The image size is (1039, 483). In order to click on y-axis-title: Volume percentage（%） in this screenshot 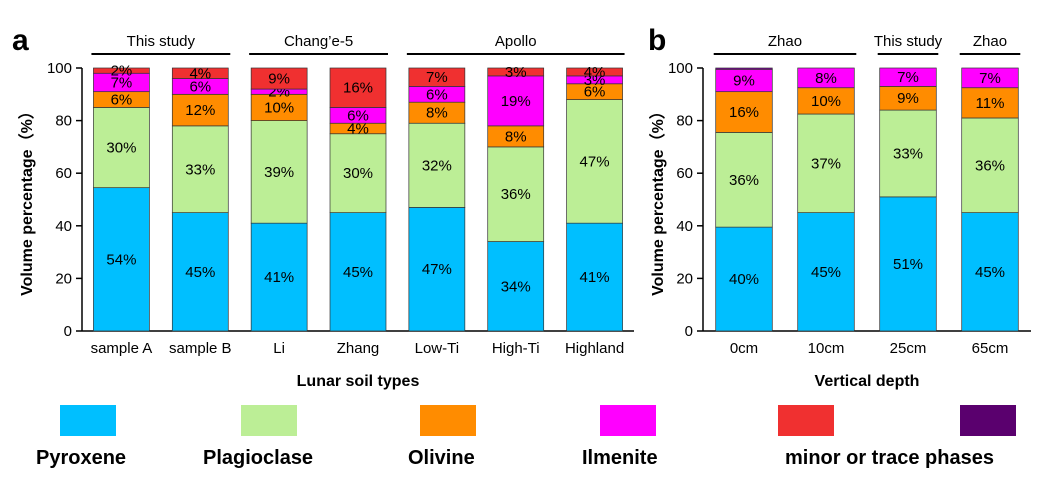, I will do `click(27, 199)`.